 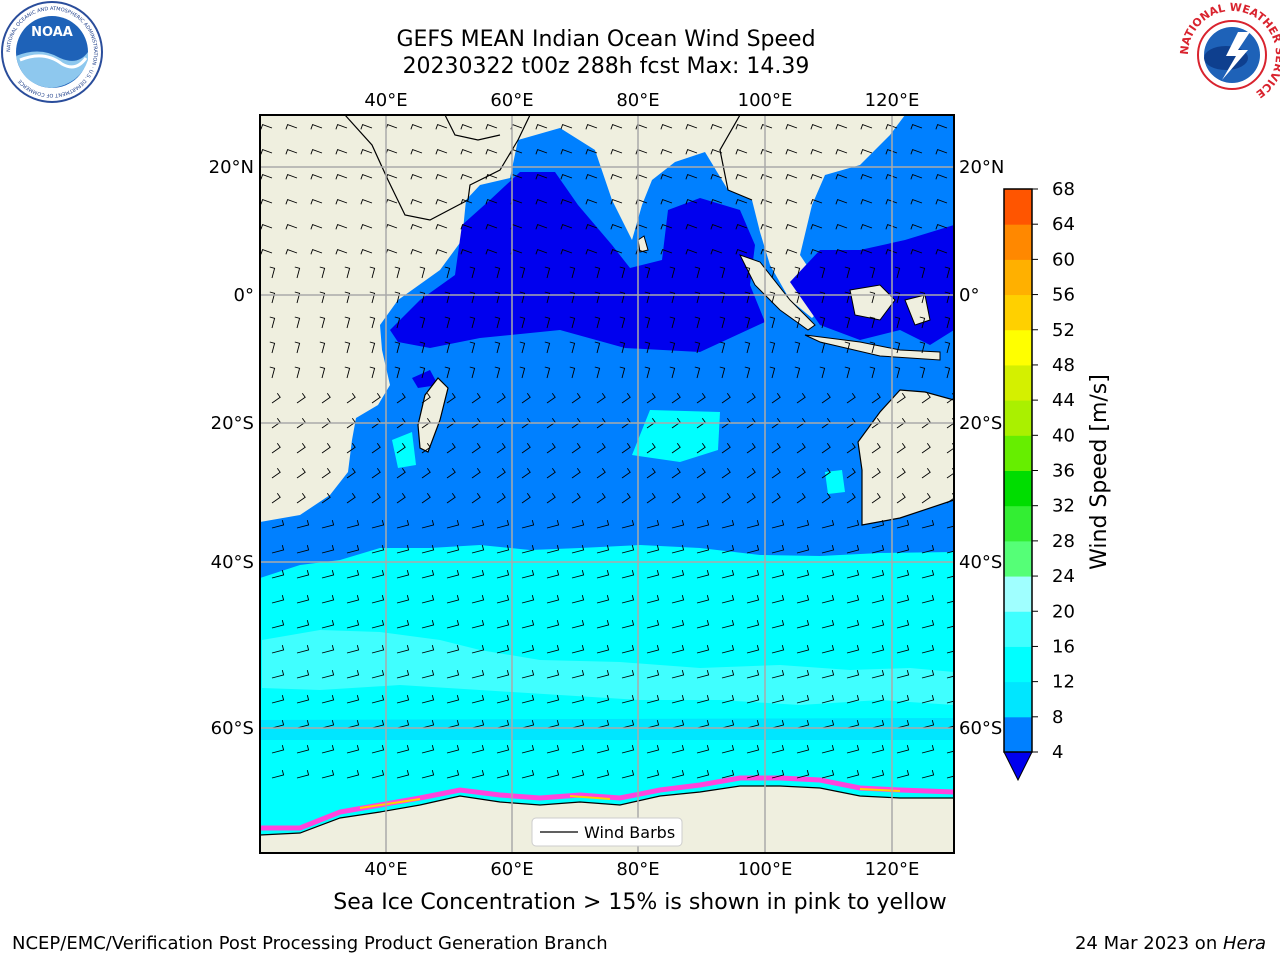 I want to click on land-java, so click(x=872, y=347).